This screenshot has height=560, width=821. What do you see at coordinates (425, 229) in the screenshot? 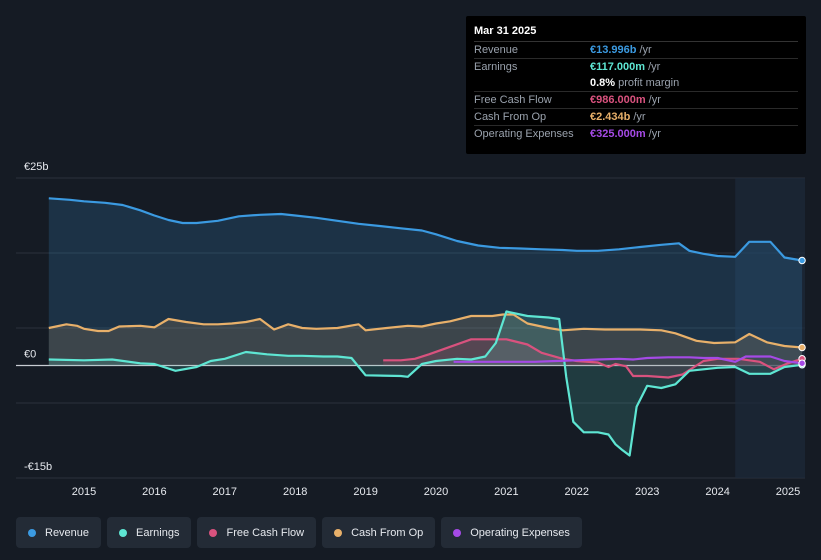
I see `revenue-line` at bounding box center [425, 229].